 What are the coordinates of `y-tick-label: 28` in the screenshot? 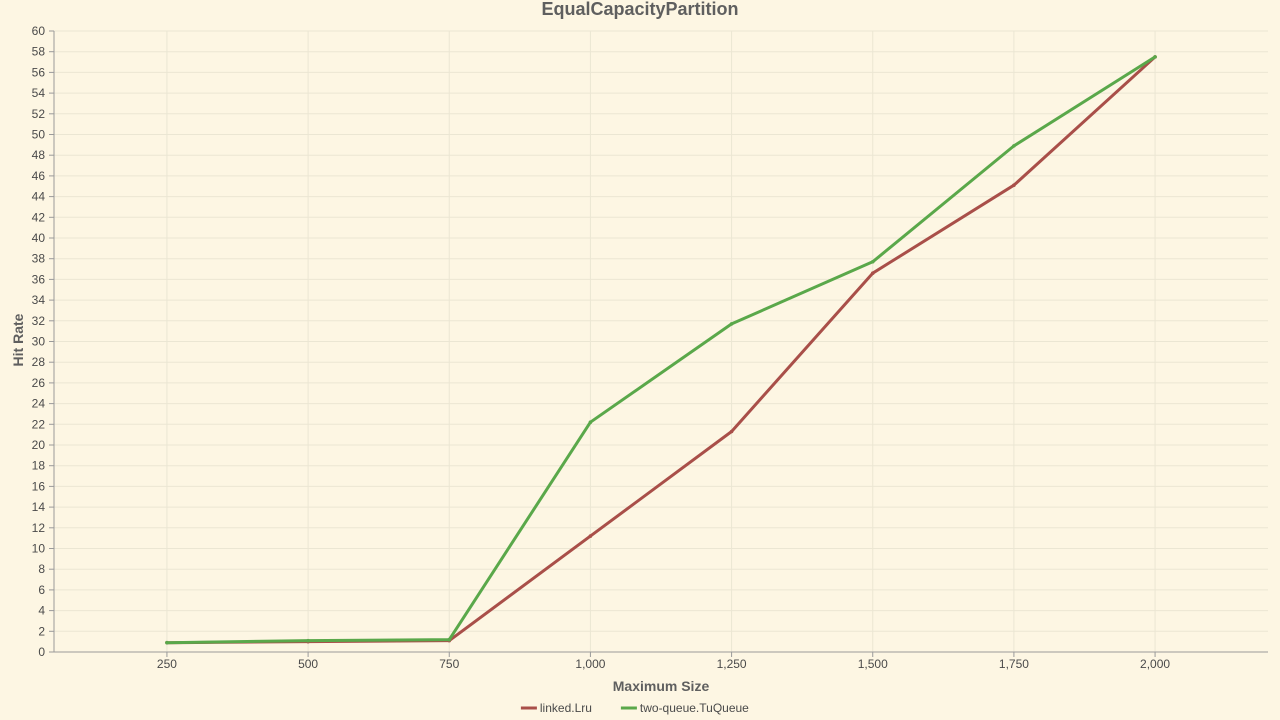 It's located at (39, 362).